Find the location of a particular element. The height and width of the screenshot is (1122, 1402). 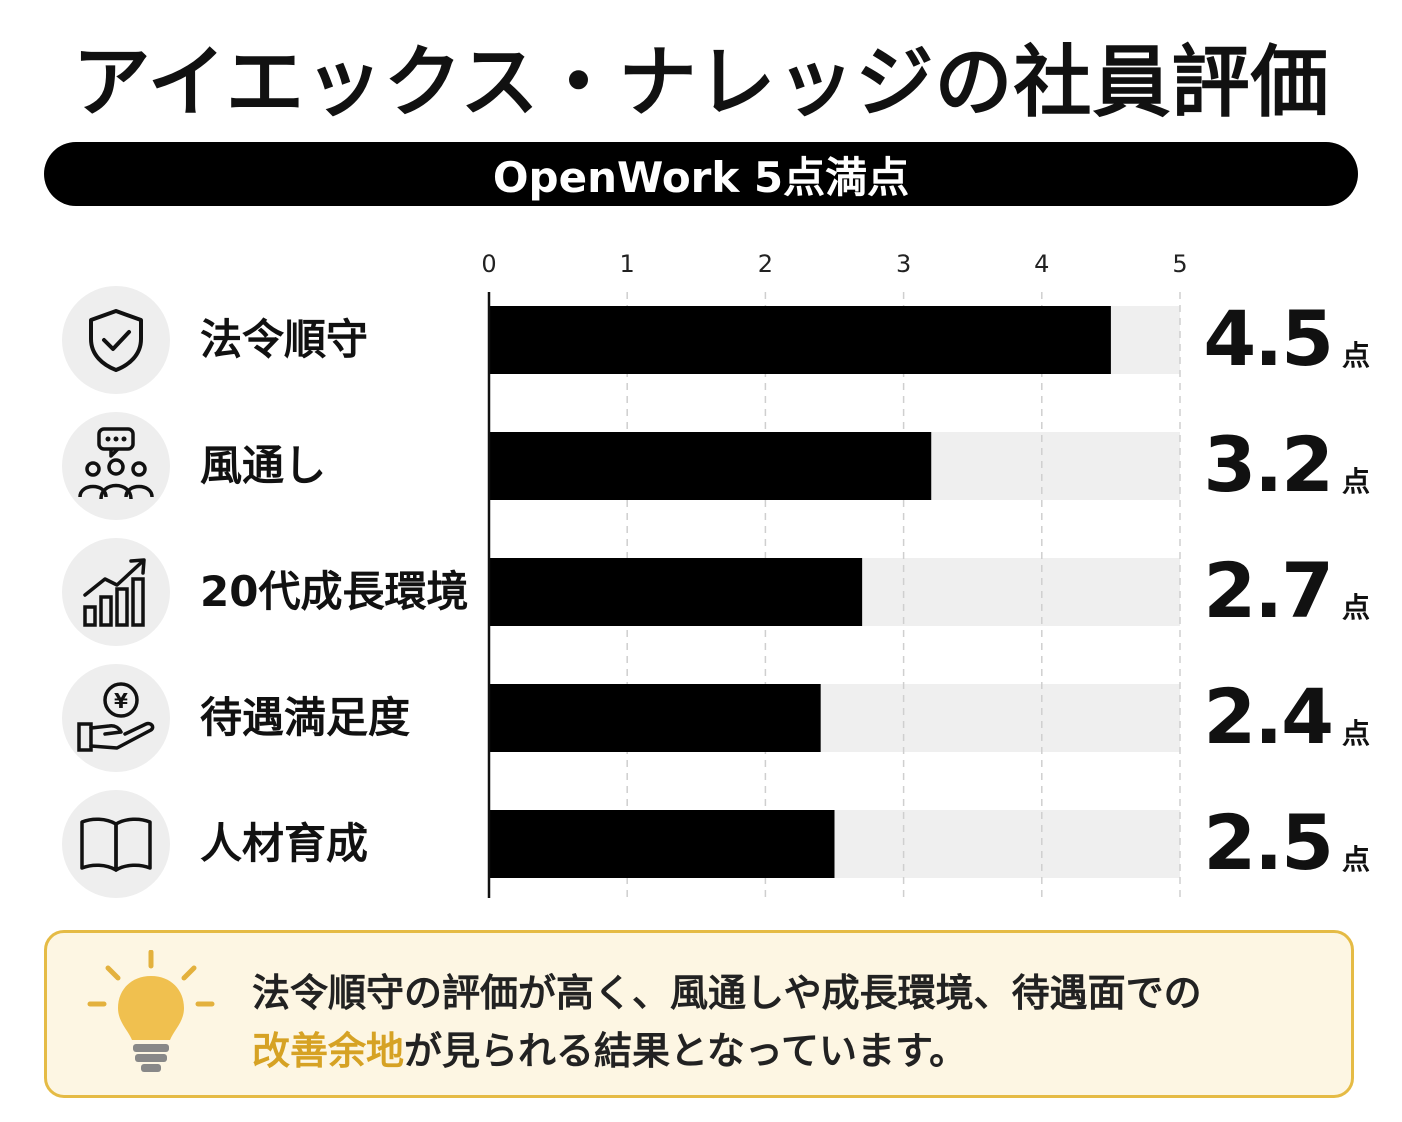

category-label: 待遇満足度 is located at coordinates (305, 717).